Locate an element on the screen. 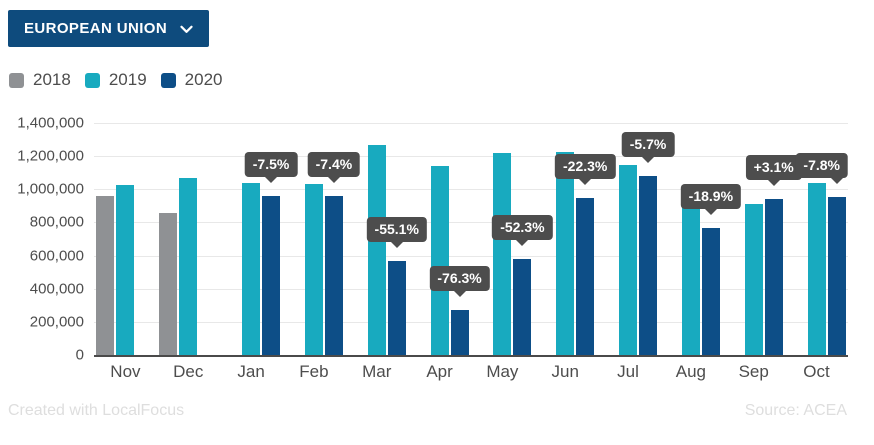  bar-2020-oct is located at coordinates (836, 276).